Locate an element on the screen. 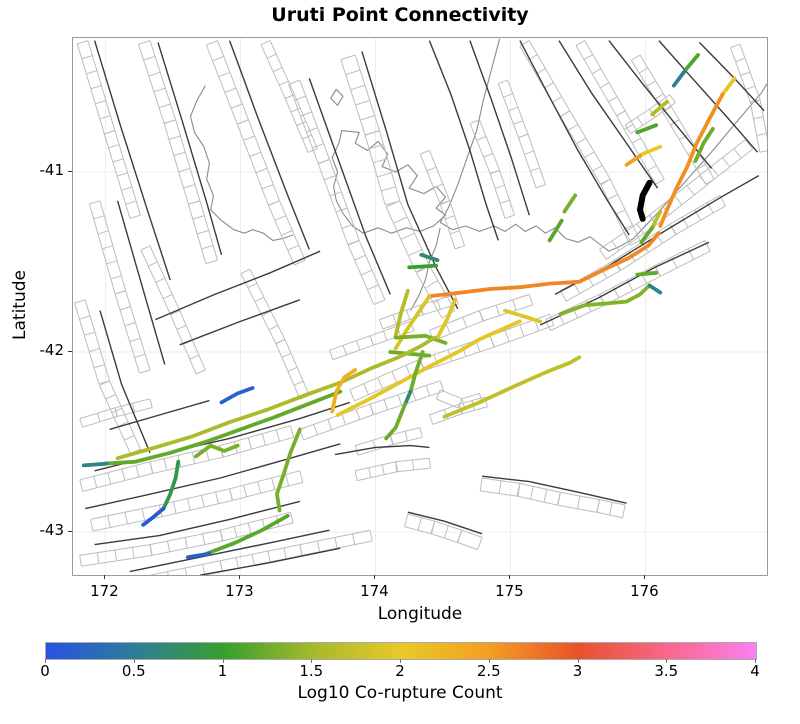  coastline is located at coordinates (425, 269).